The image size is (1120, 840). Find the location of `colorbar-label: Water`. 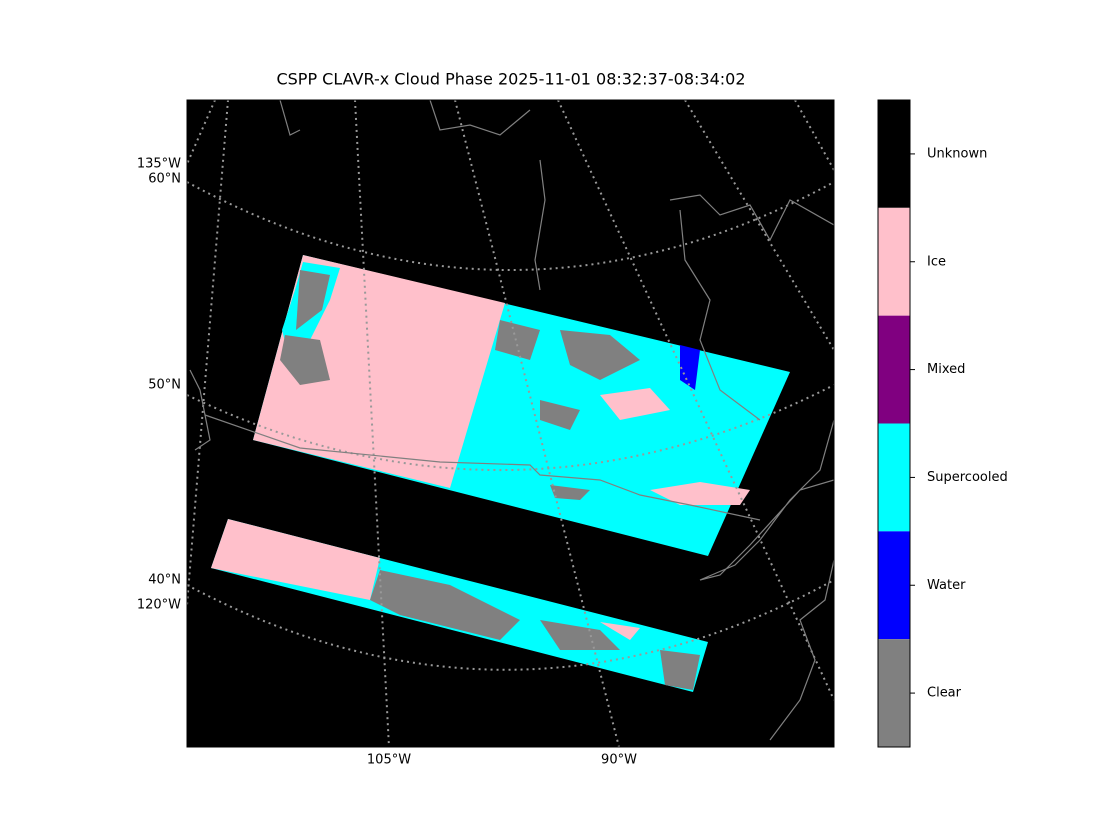

colorbar-label: Water is located at coordinates (946, 585).